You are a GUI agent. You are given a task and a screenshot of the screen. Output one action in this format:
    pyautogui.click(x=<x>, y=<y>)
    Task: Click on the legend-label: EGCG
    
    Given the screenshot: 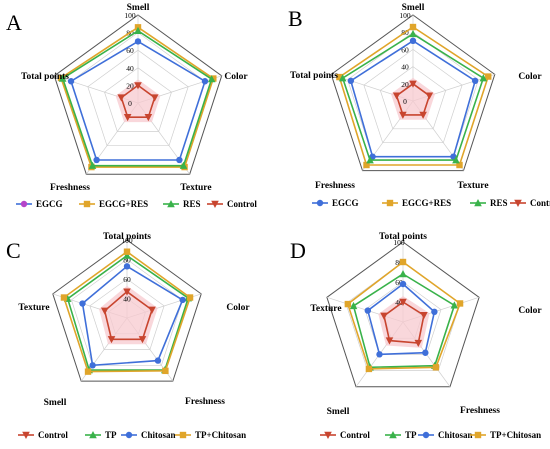 What is the action you would take?
    pyautogui.click(x=345, y=203)
    